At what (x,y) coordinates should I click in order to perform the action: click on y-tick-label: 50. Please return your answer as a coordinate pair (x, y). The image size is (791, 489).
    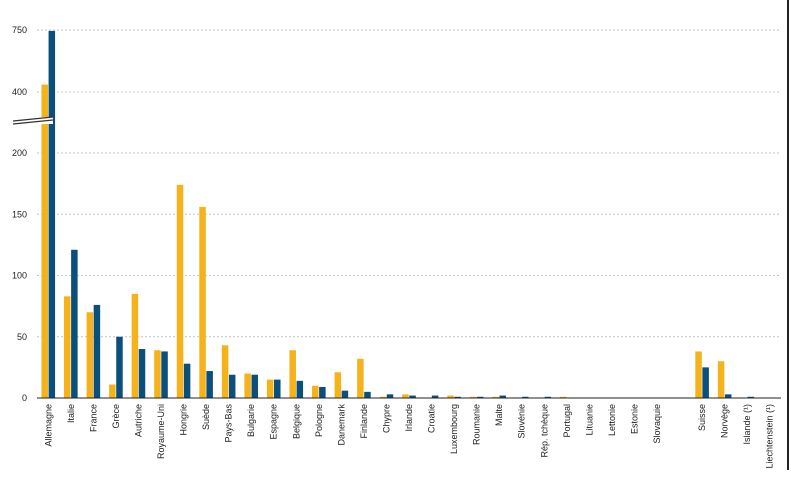
    Looking at the image, I should click on (22, 337).